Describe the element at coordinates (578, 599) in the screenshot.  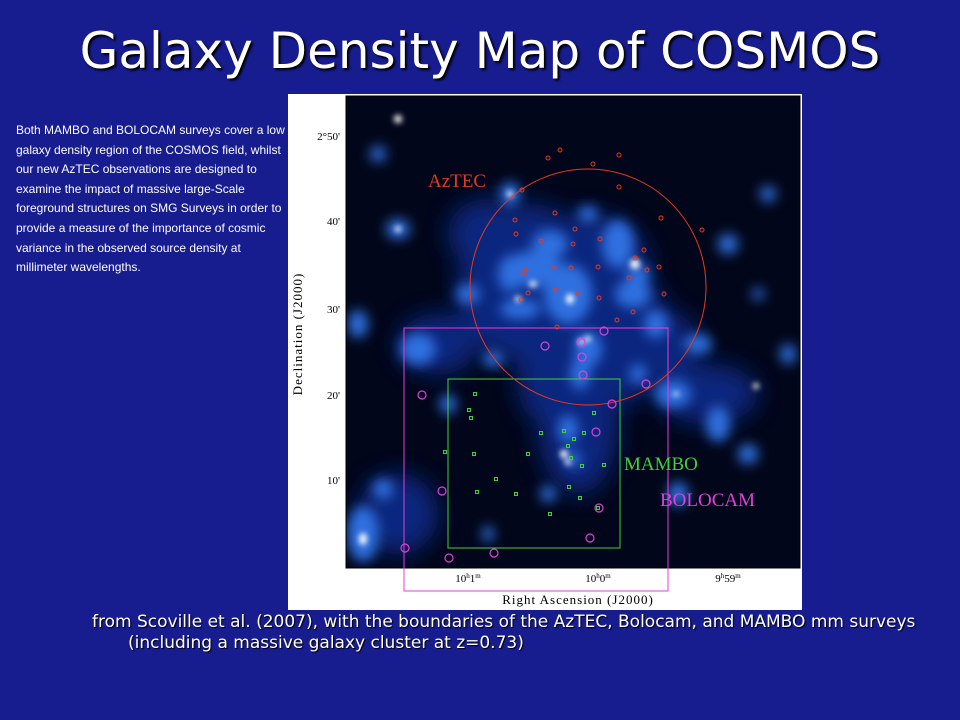
I see `x-axis-title: Right Ascension (J2000)` at that location.